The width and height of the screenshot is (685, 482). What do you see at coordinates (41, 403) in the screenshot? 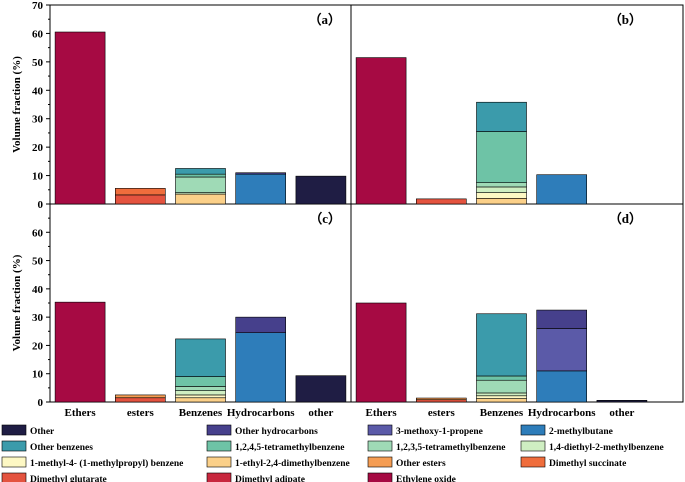
I see `y-tick-label: 0` at bounding box center [41, 403].